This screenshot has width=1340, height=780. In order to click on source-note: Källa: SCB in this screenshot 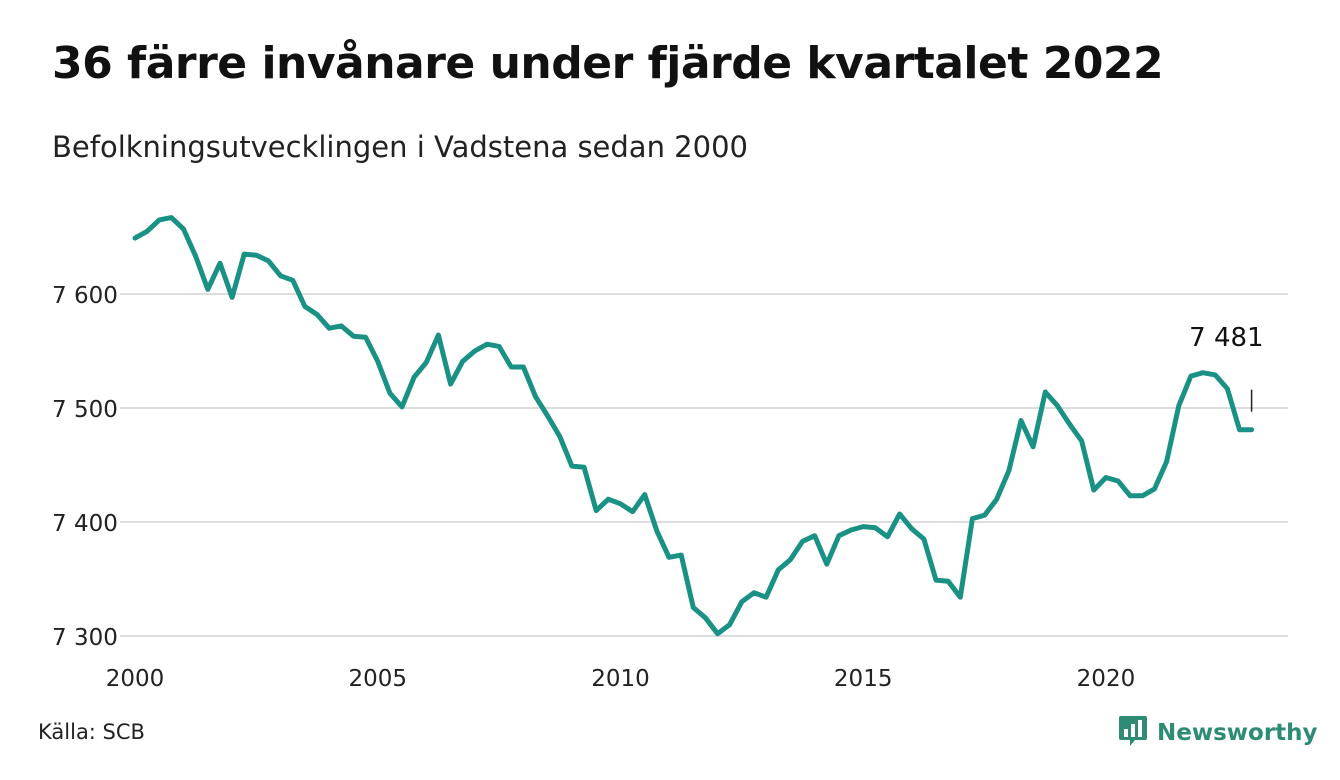, I will do `click(91, 732)`.